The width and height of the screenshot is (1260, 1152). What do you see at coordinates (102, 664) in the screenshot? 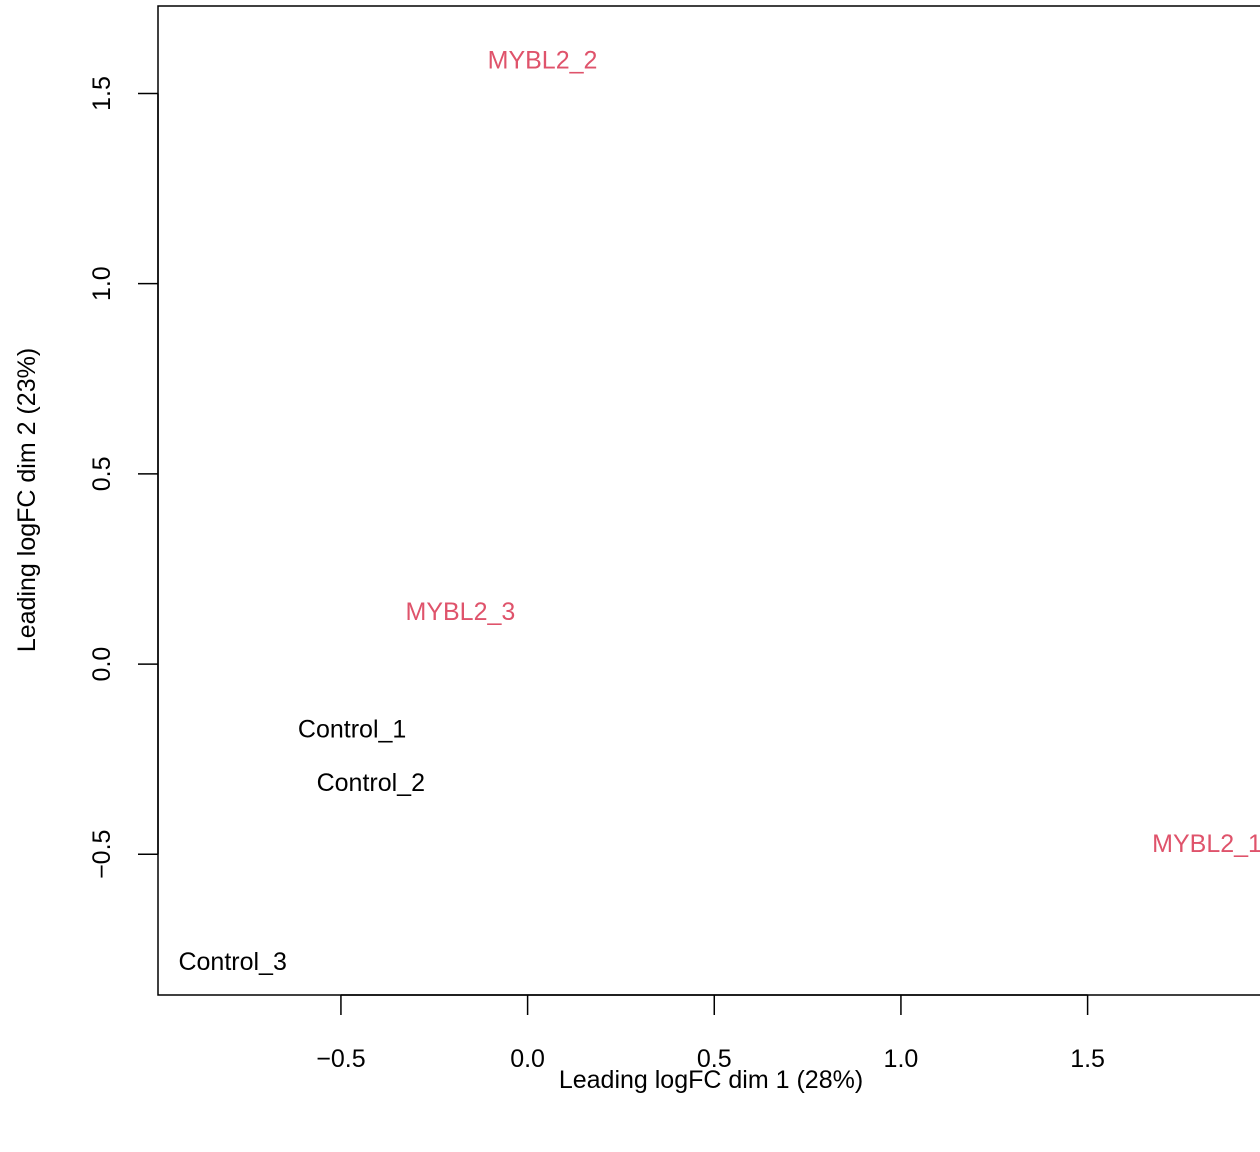
I see `y-tick-label: 0.0` at bounding box center [102, 664].